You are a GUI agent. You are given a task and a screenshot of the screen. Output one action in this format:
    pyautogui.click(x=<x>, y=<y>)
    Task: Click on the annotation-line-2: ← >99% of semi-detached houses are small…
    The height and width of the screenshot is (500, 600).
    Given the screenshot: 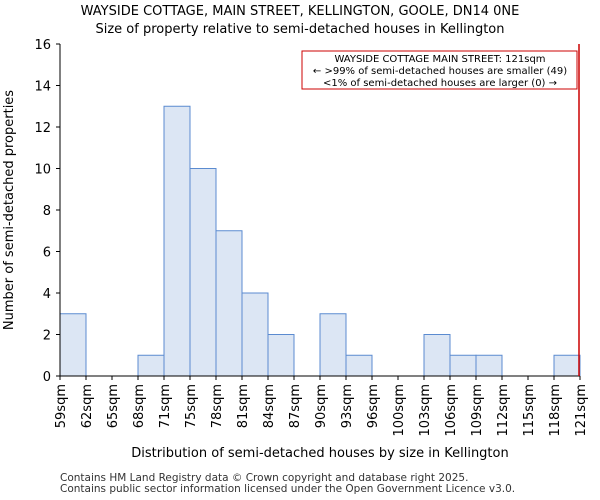 What is the action you would take?
    pyautogui.click(x=440, y=71)
    